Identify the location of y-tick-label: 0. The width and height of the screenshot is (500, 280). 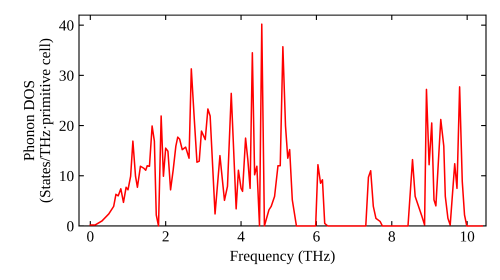
(70, 226).